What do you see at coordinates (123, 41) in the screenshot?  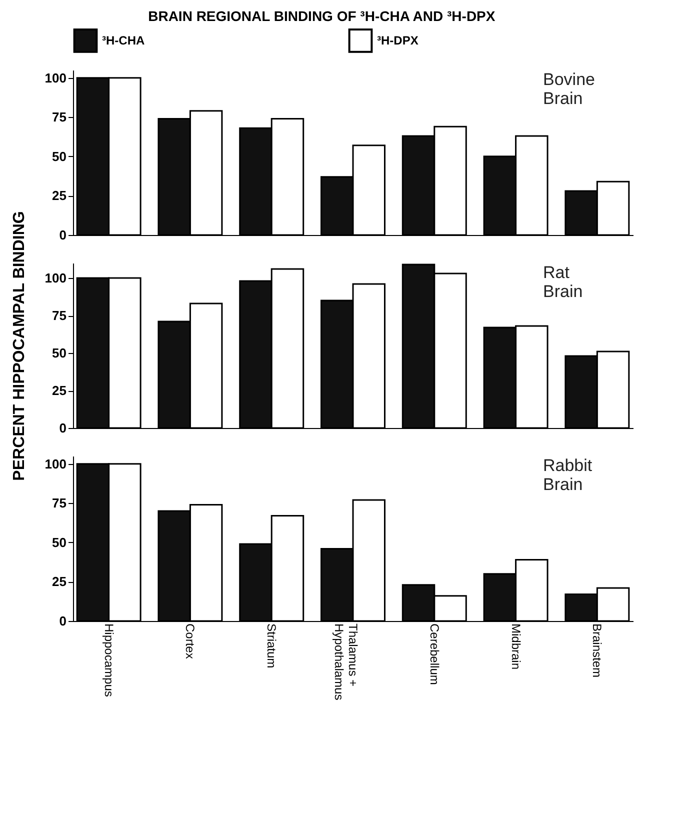 I see `legend-label: ³H-CHA` at bounding box center [123, 41].